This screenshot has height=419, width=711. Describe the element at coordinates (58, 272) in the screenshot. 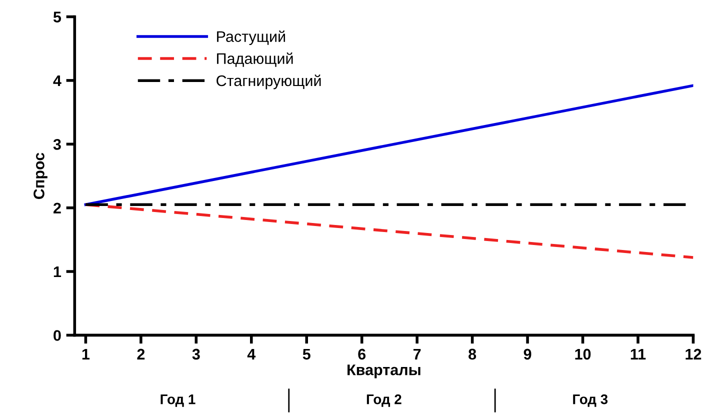

I see `y-tick-label: 1` at that location.